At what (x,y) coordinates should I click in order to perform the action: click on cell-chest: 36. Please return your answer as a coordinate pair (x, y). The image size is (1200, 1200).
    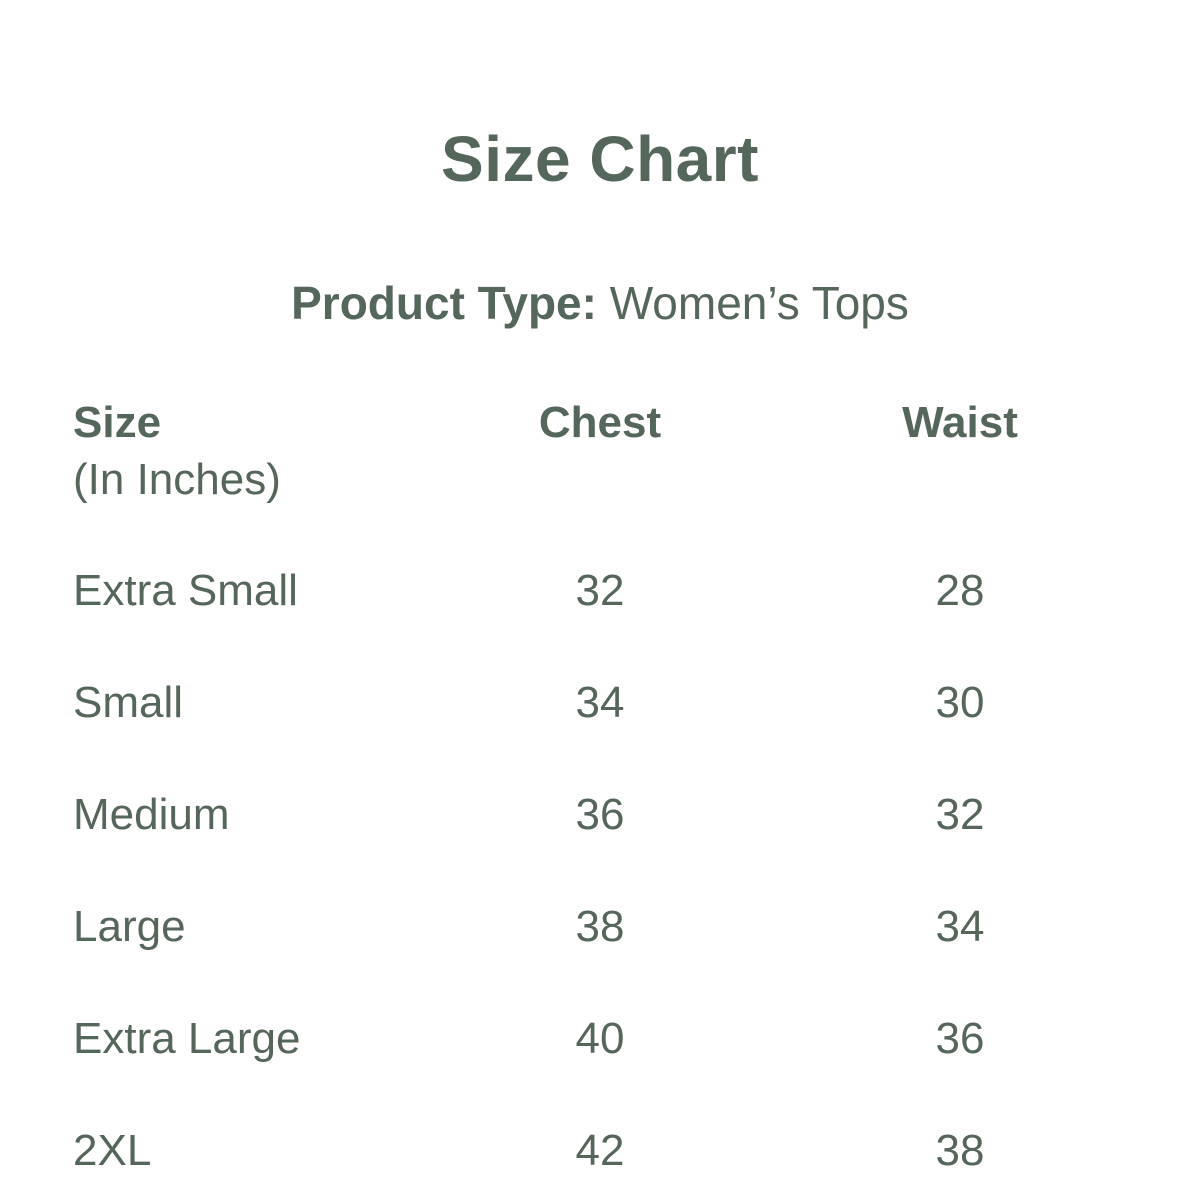
    Looking at the image, I should click on (600, 814).